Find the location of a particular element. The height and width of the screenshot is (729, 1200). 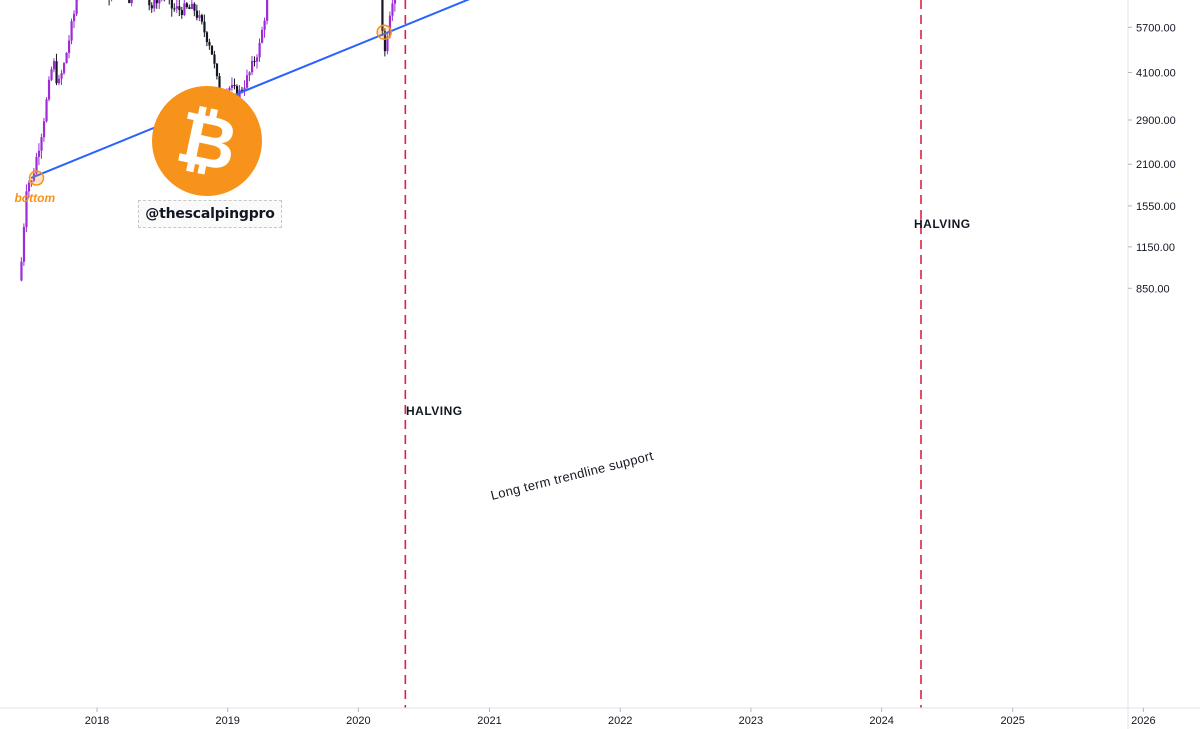

y-tick-label: 2100.00 is located at coordinates (1156, 165).